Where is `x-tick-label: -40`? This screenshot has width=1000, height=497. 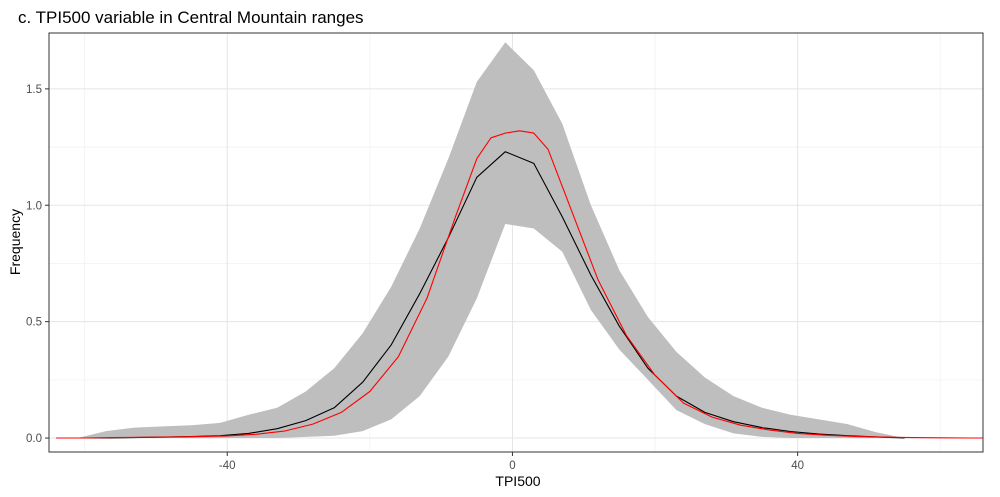
x-tick-label: -40 is located at coordinates (227, 466).